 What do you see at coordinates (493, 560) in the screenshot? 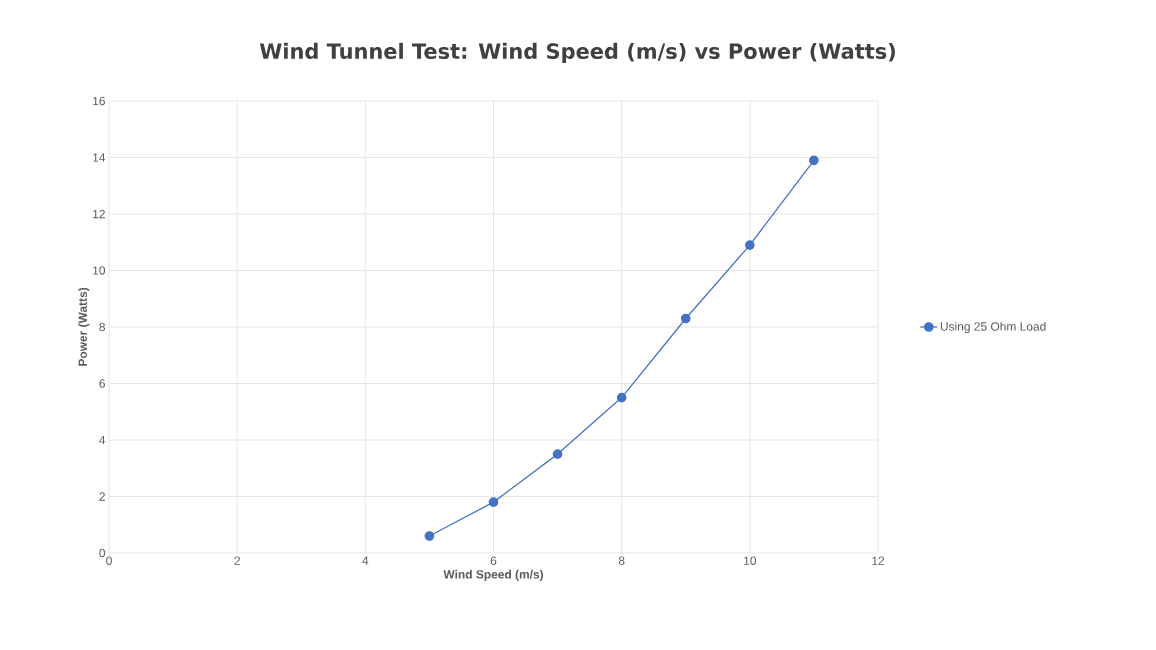
I see `x-tick-label: 6` at bounding box center [493, 560].